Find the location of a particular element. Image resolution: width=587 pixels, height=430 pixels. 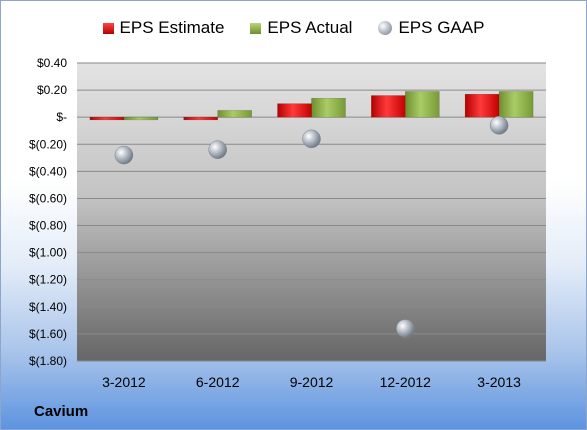

y-tick-label-11: $(1.80) is located at coordinates (48, 361).